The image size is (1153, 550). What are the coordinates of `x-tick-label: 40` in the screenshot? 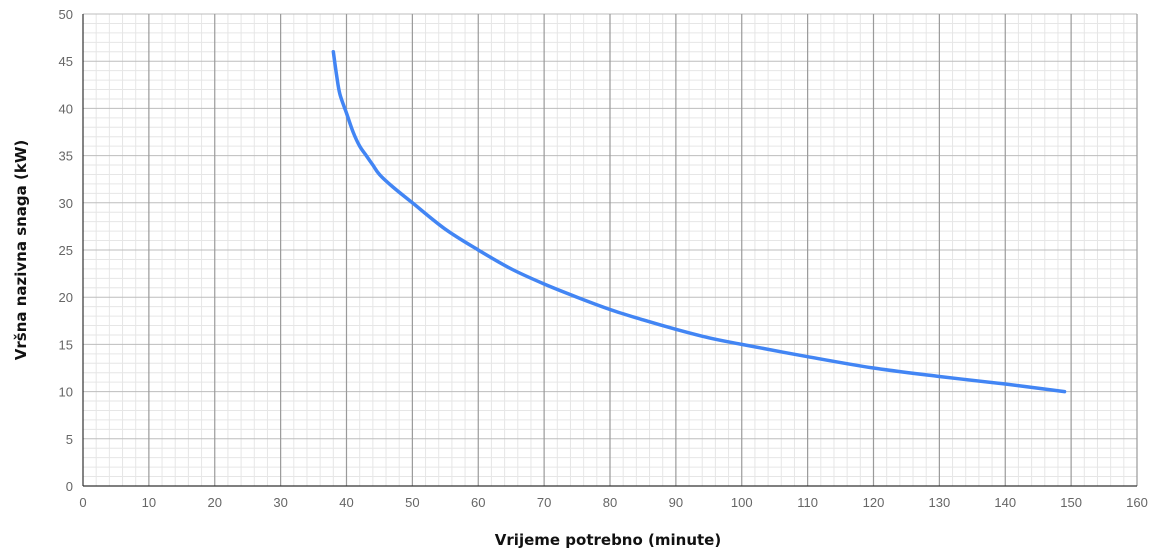 It's located at (346, 502).